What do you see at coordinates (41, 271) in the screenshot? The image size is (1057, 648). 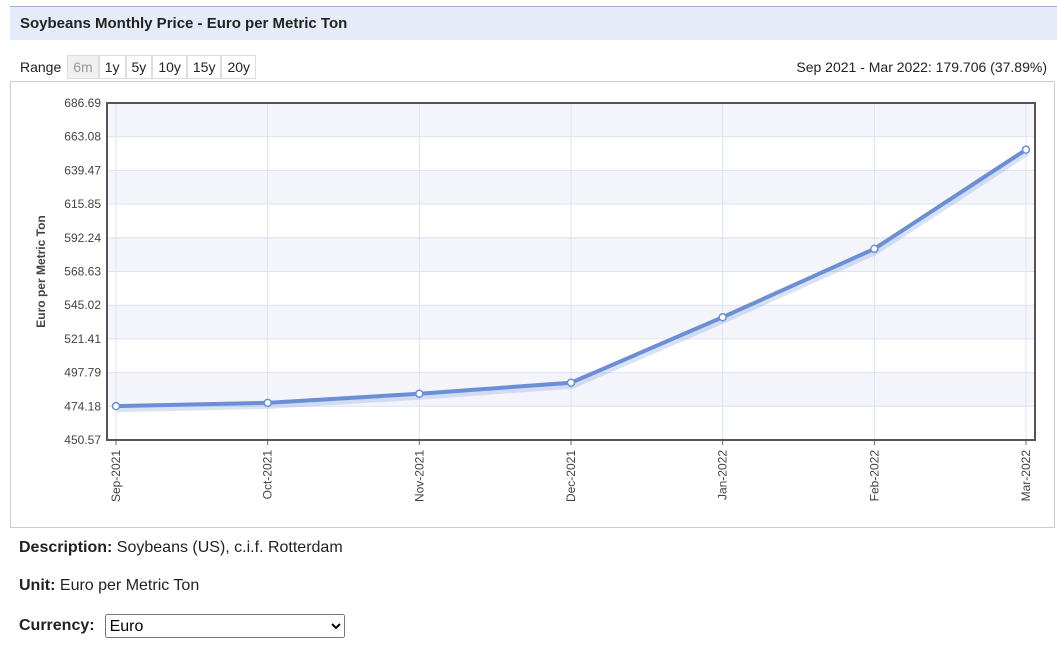 I see `y-axis-label: Euro per Metric Ton` at bounding box center [41, 271].